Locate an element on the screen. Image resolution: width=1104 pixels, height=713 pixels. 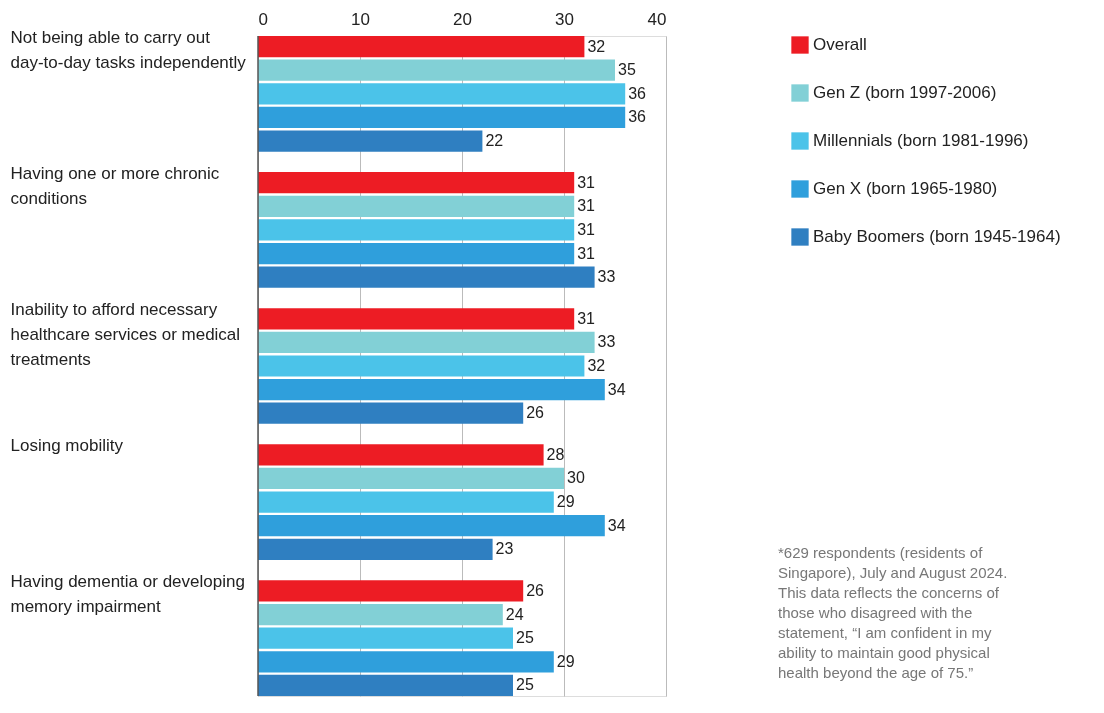
data-label: 28 is located at coordinates (555, 454).